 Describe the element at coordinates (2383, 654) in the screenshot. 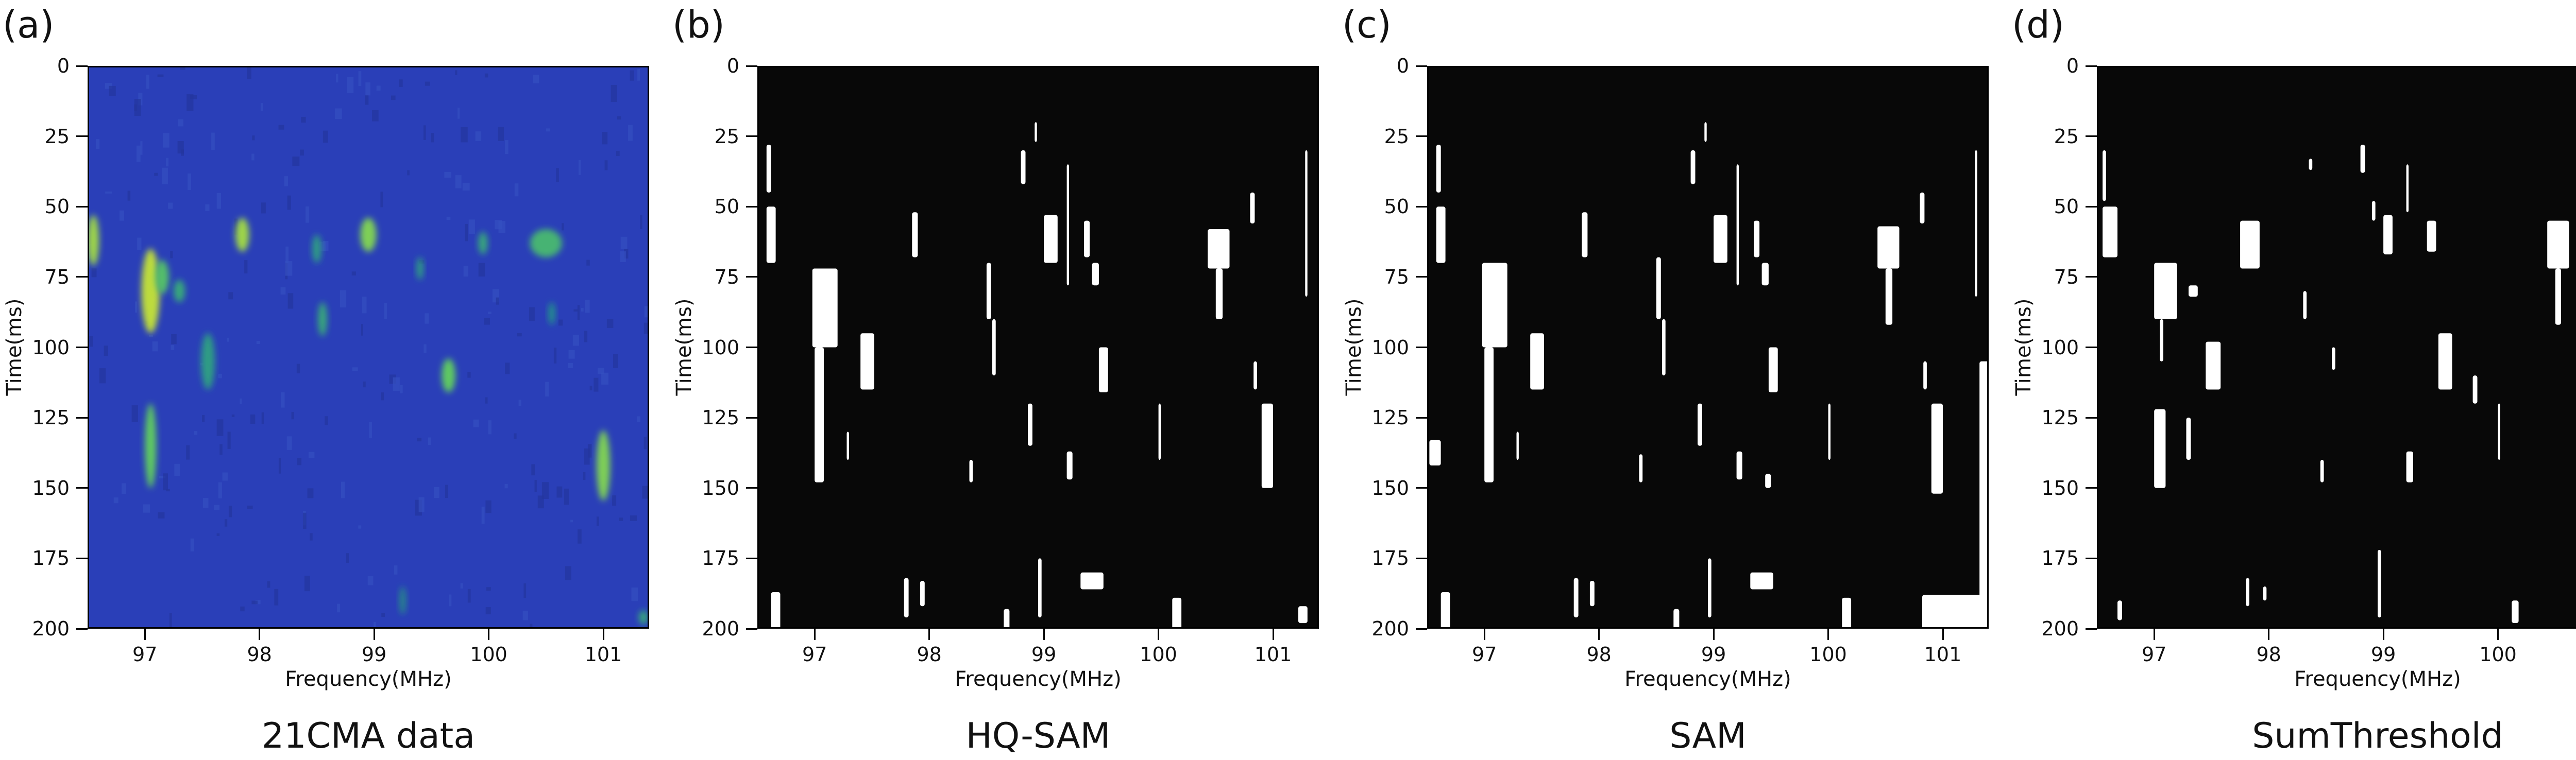

I see `x-tick-label: 99` at that location.